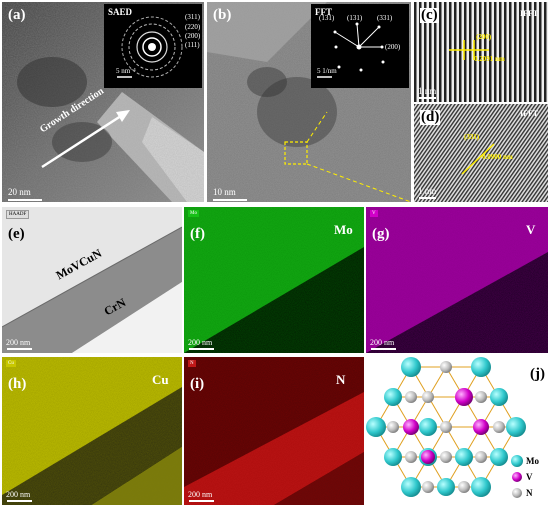  Describe the element at coordinates (18, 494) in the screenshot. I see `panel-h-scale: 200 nm` at that location.